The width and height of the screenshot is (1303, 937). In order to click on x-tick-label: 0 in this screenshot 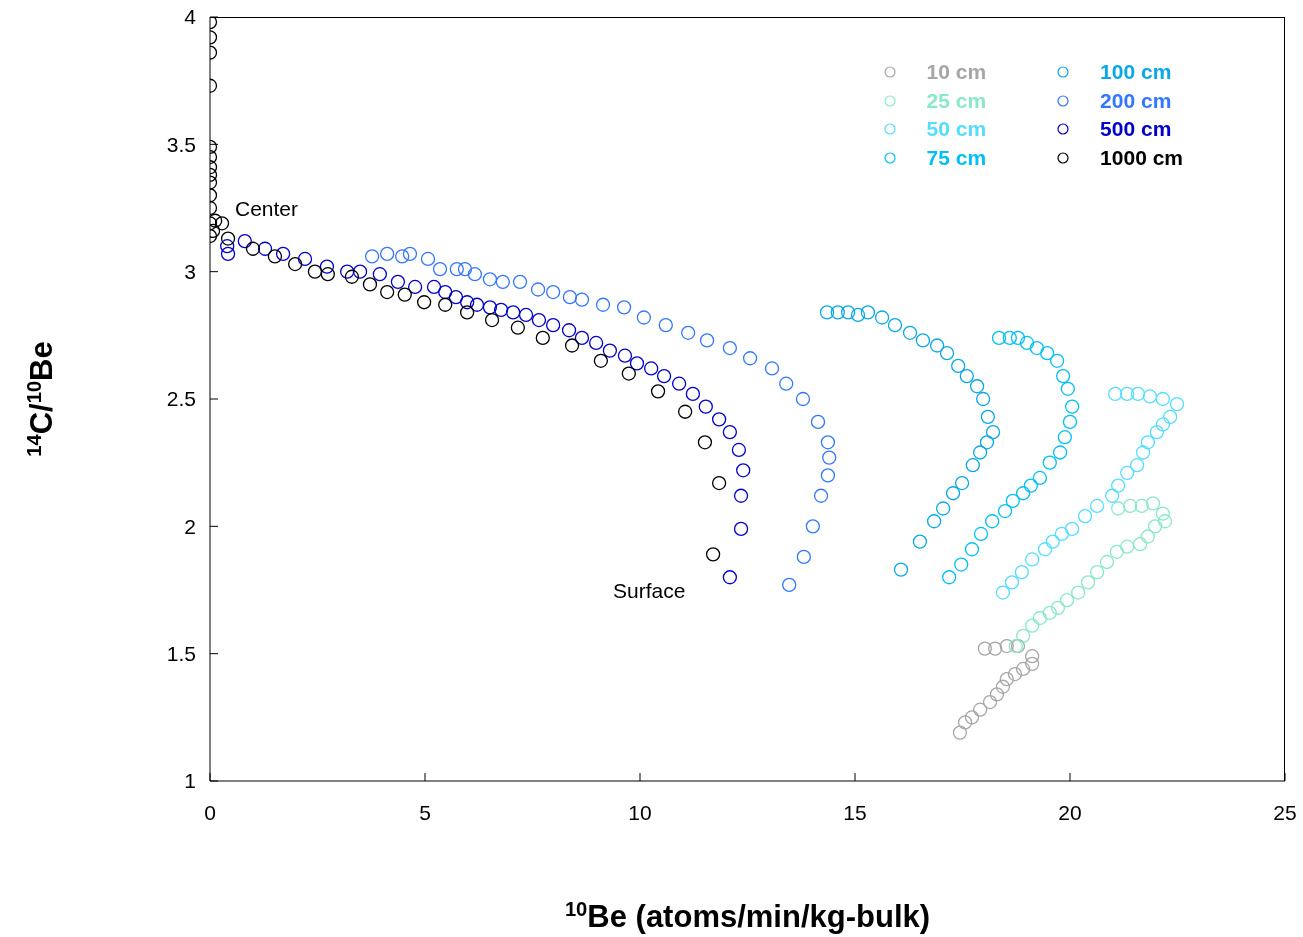, I will do `click(210, 812)`.